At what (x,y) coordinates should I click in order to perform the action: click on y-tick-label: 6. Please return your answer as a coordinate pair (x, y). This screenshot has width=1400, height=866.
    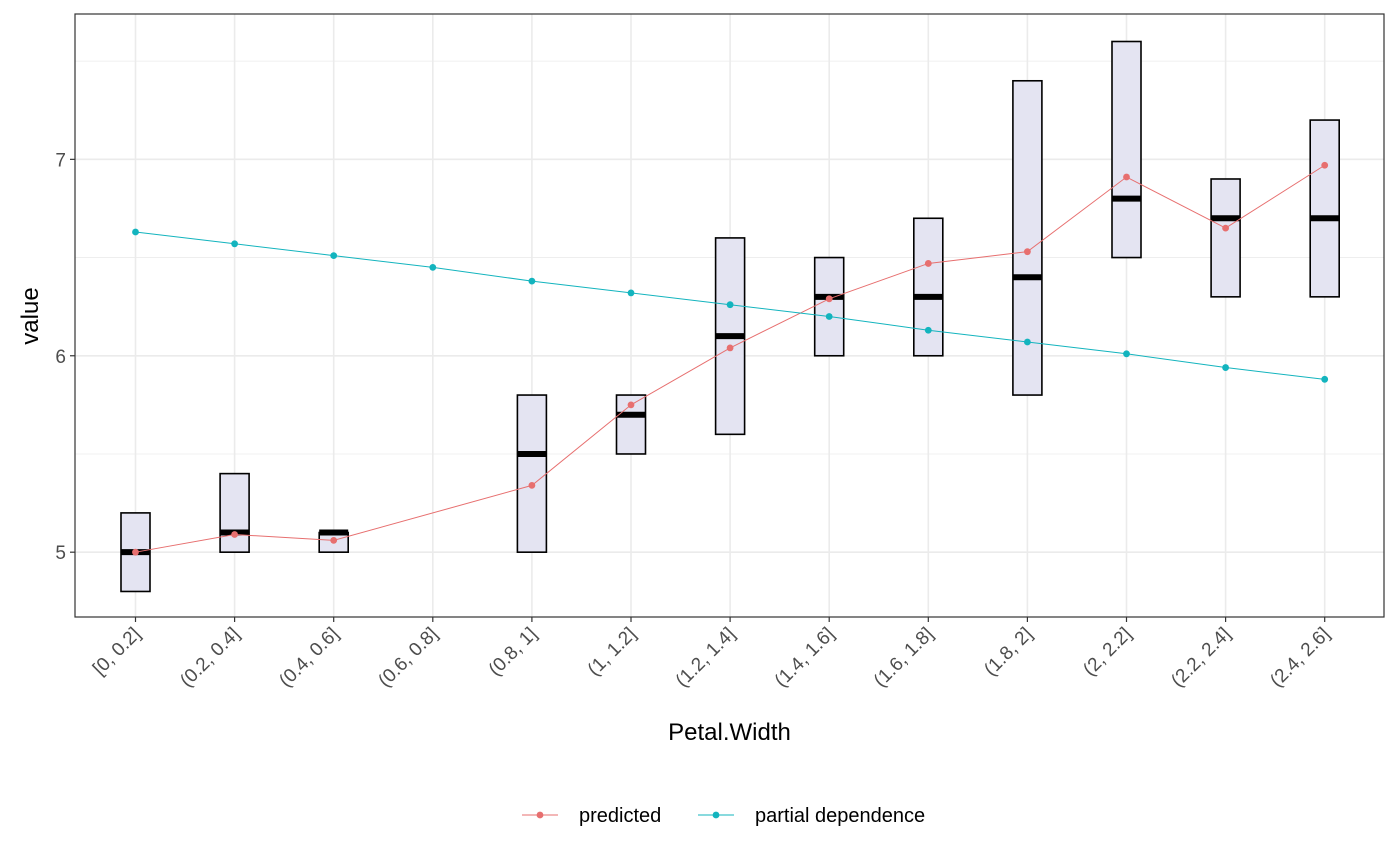
    Looking at the image, I should click on (60, 357).